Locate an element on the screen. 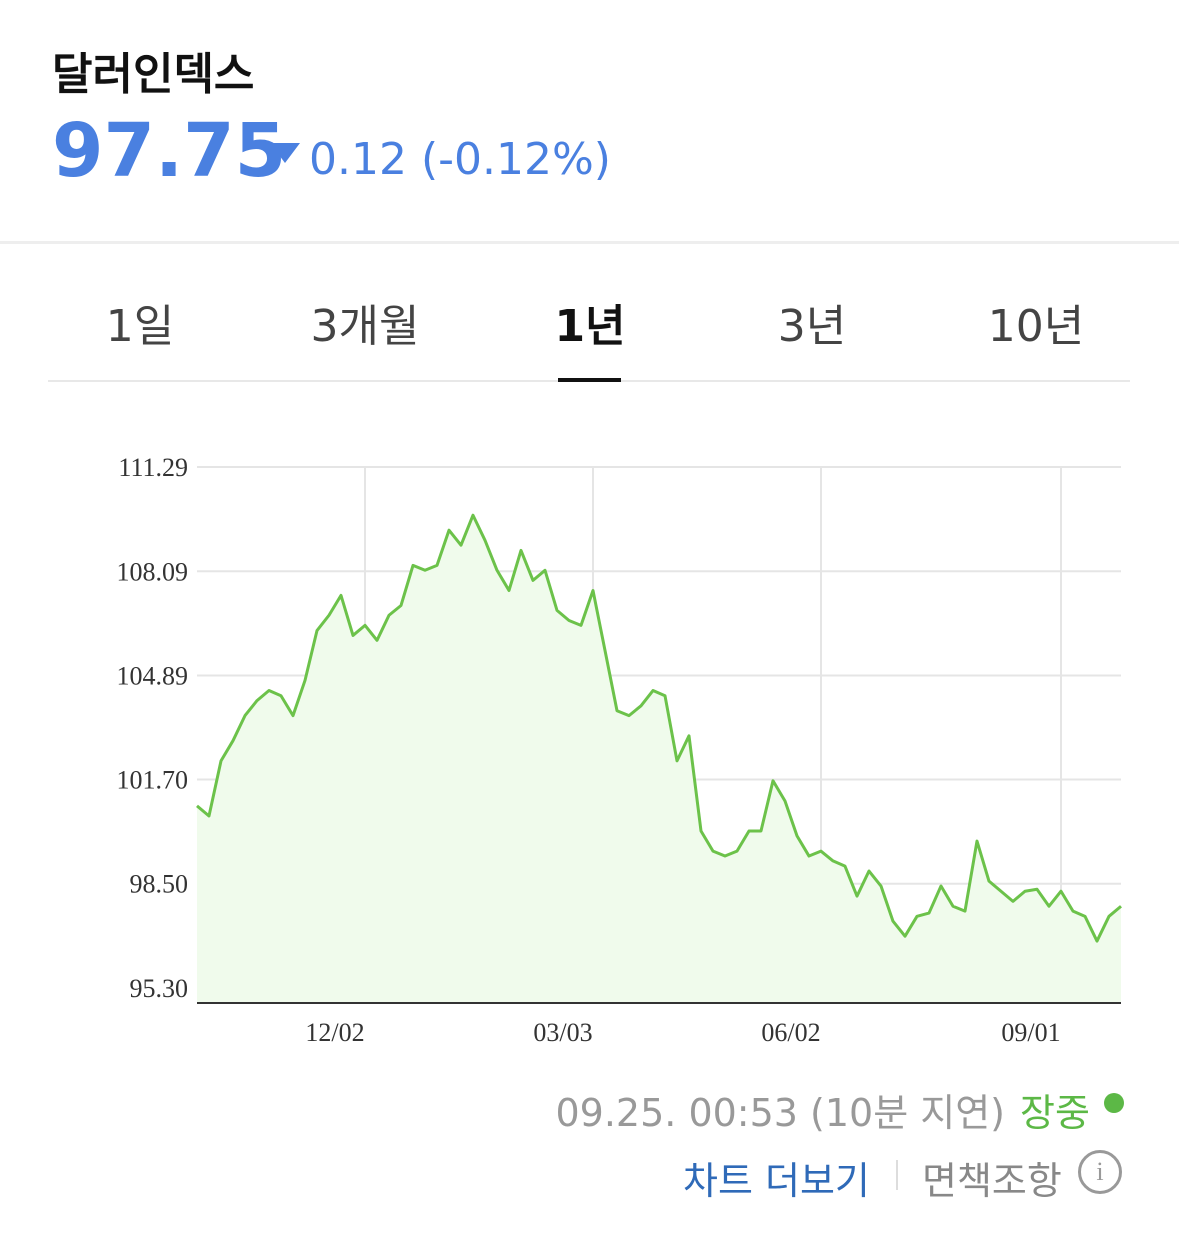  y-tick-label: 95.30 is located at coordinates (159, 988).